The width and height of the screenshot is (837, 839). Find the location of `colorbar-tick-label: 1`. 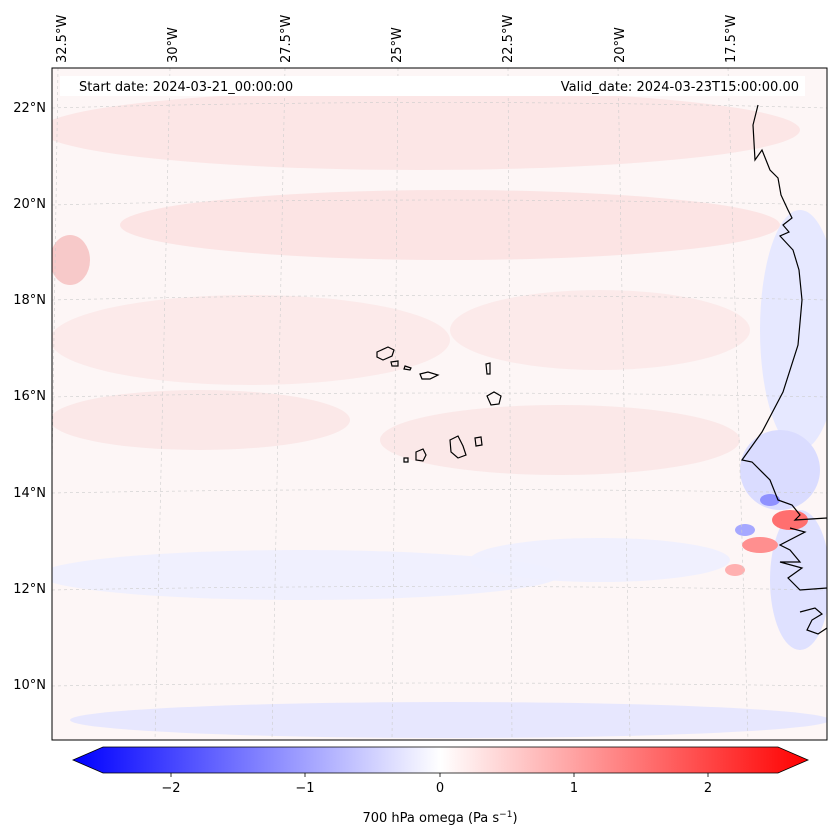

colorbar-tick-label: 1 is located at coordinates (574, 788).